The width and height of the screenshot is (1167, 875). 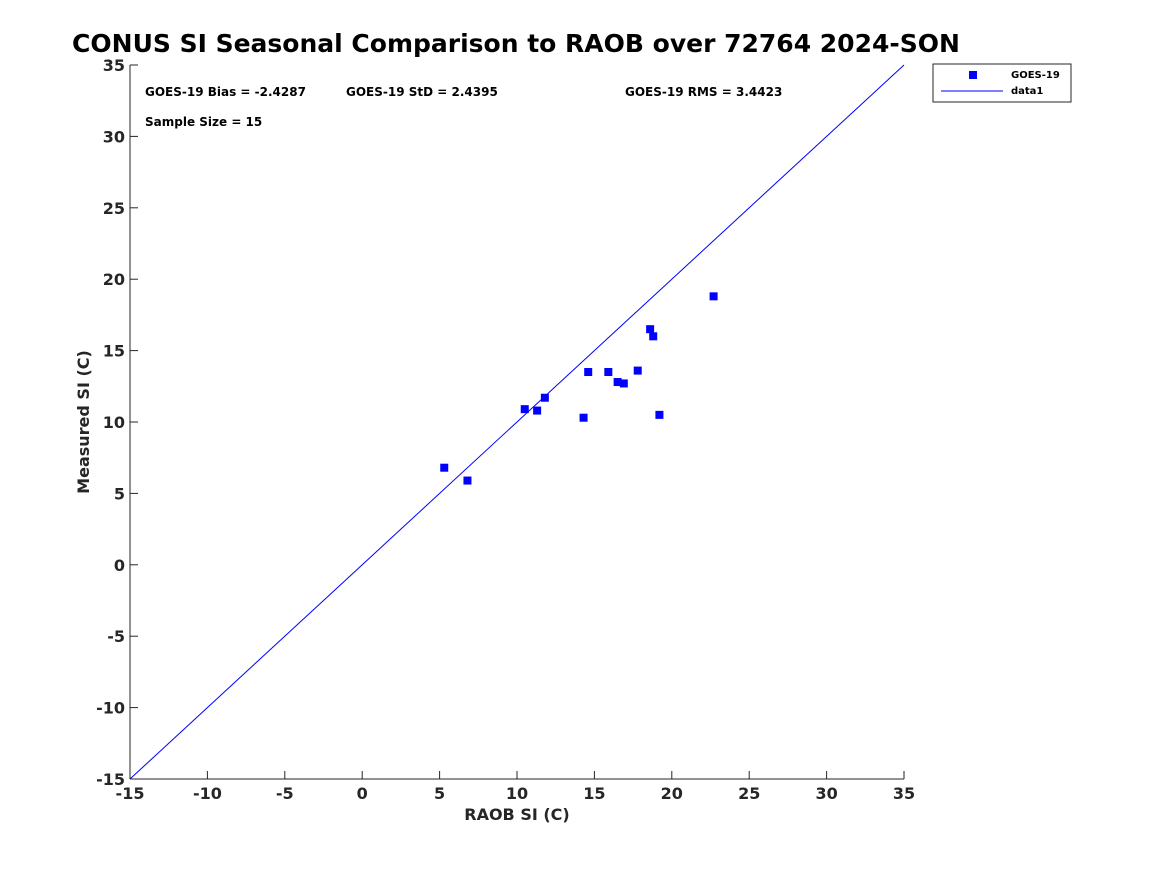 I want to click on y-tick-label: 35, so click(x=114, y=65).